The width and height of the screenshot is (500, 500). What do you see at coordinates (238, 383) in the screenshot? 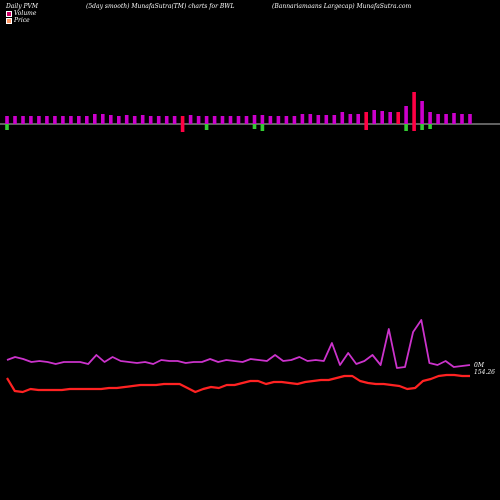
I see `price-line` at bounding box center [238, 383].